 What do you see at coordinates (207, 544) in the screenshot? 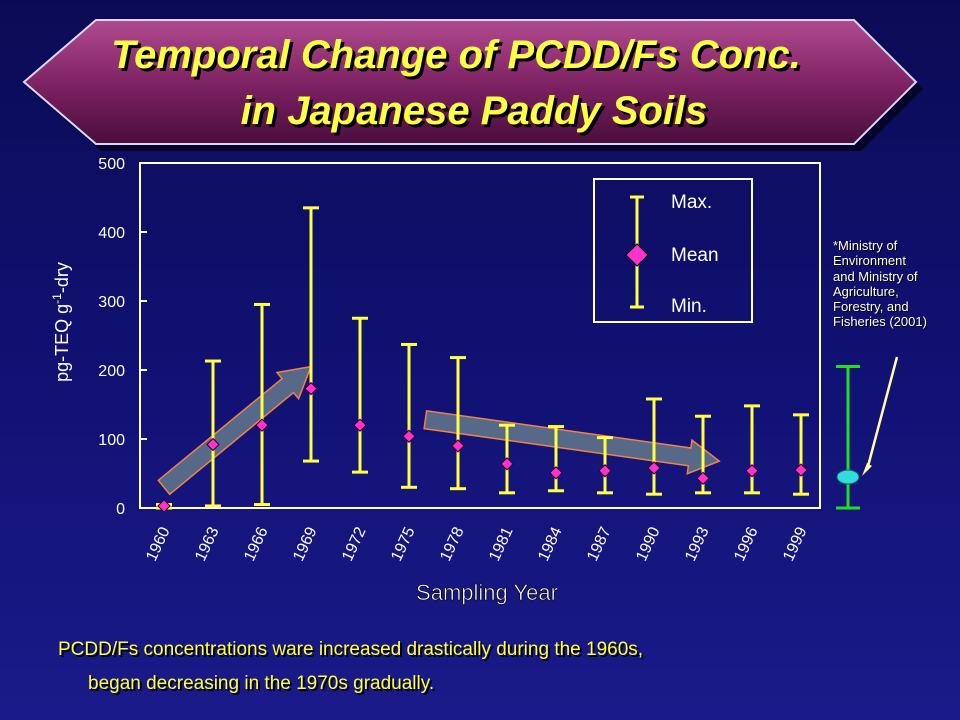
I see `x-tick-label: 1963` at bounding box center [207, 544].